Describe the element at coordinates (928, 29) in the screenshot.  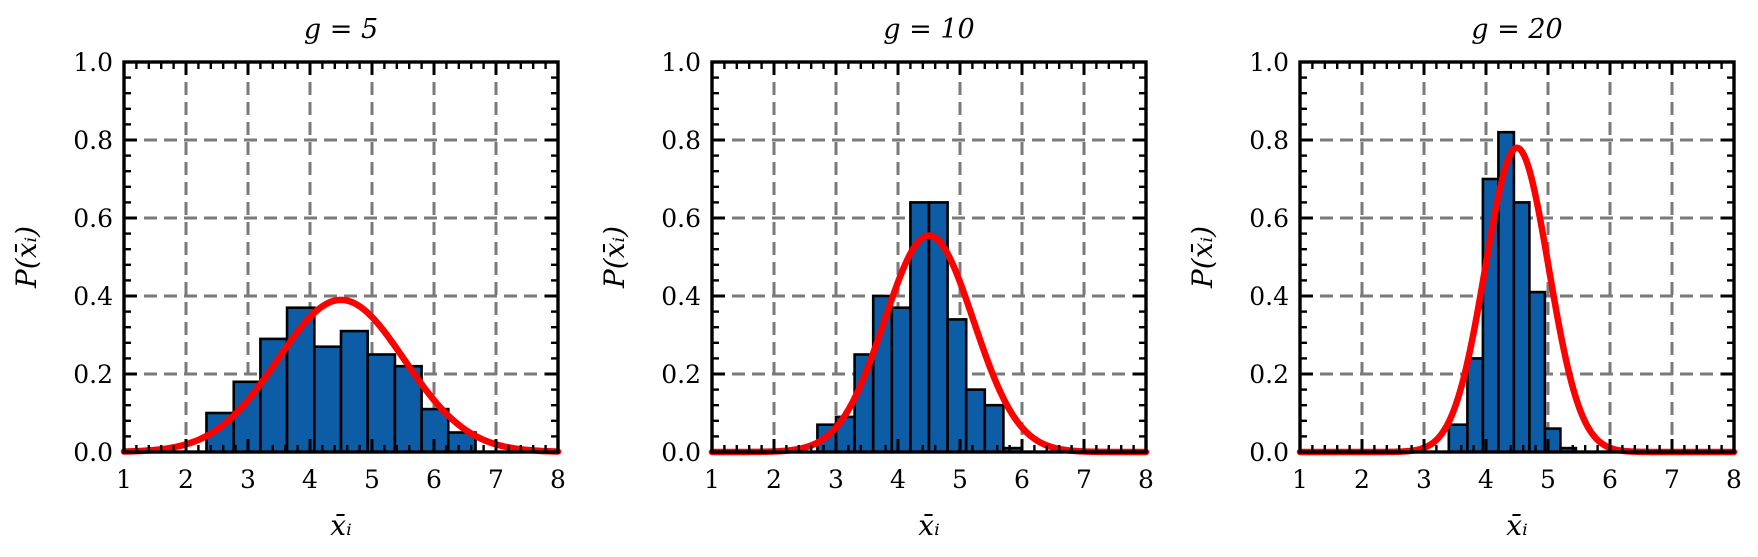
I see `panel-title: g = 10` at that location.